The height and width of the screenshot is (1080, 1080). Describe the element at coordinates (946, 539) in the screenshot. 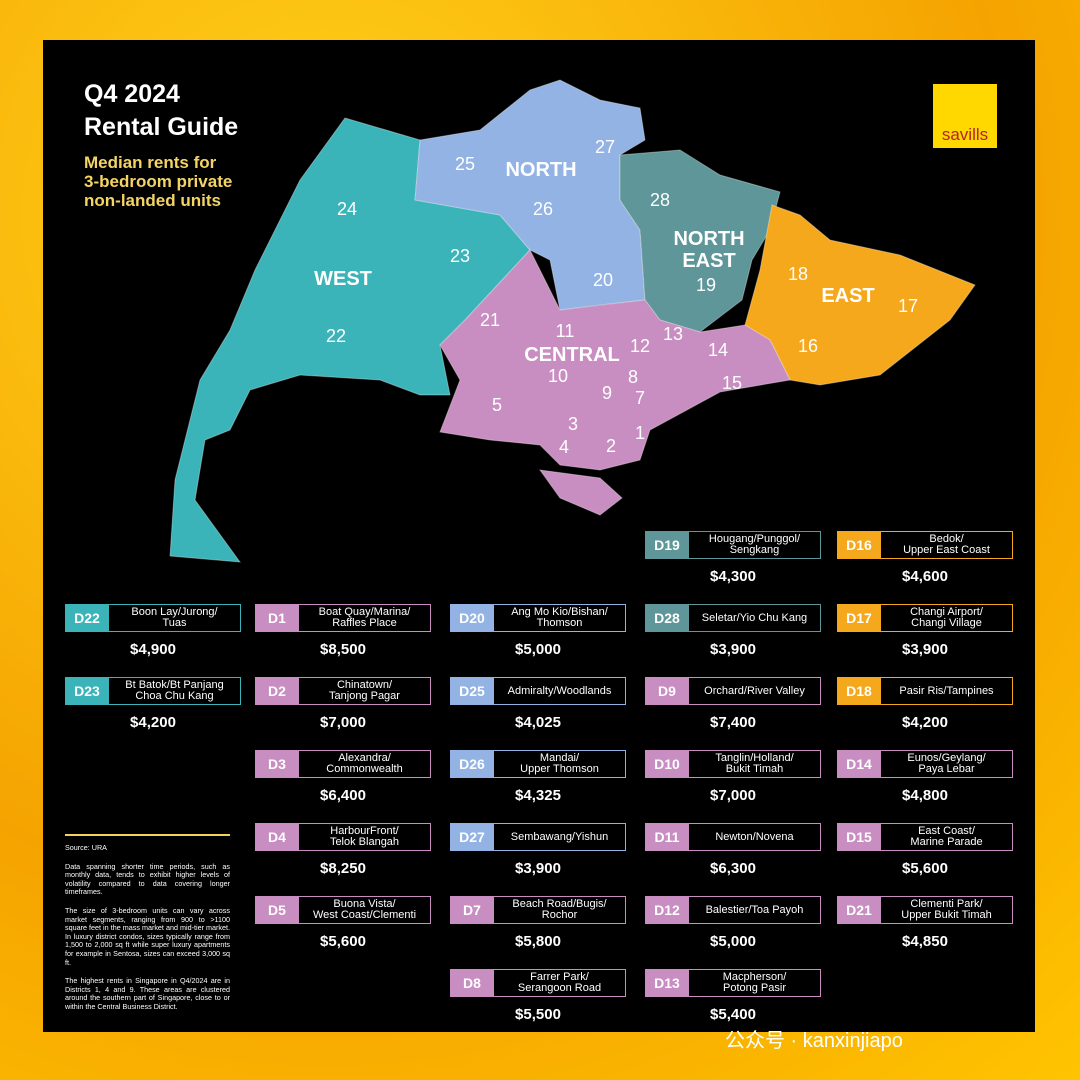

I see `area-line: Bedok/` at that location.